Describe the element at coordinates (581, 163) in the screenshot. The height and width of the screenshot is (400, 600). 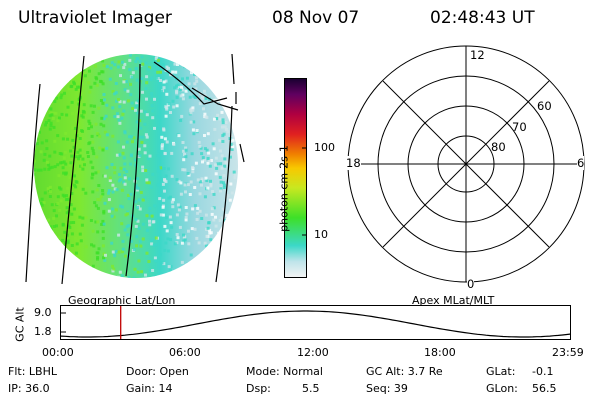
I see `mlt-label-6: 6` at that location.